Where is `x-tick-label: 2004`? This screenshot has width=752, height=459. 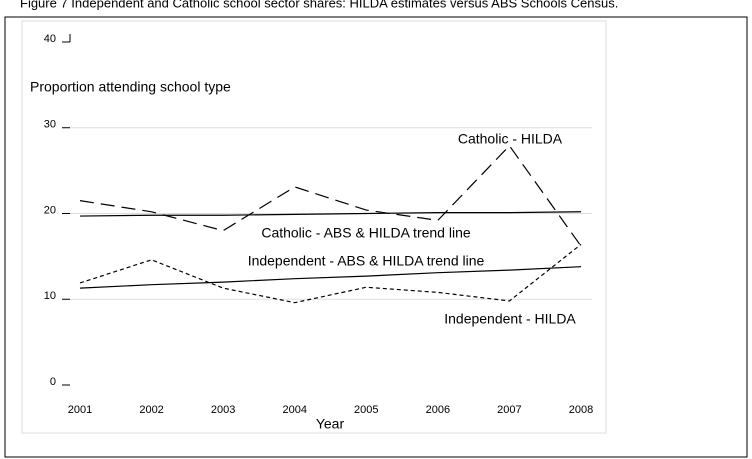
x-tick-label: 2004 is located at coordinates (294, 410).